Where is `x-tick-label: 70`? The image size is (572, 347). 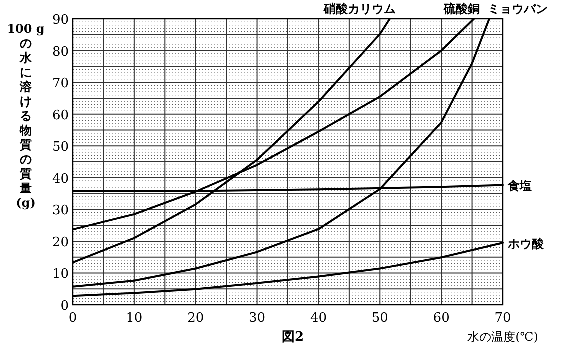 x-tick-label: 70 is located at coordinates (503, 318).